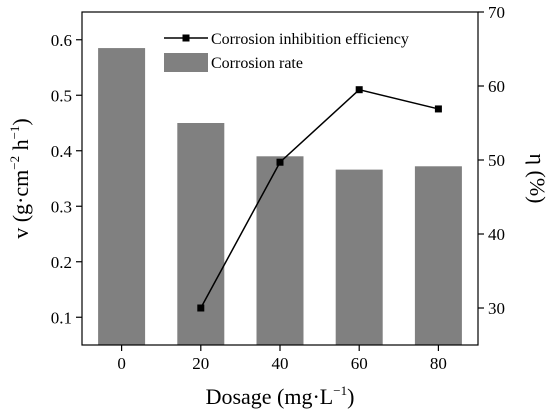 This screenshot has height=418, width=550. I want to click on right-tick-label: 60, so click(496, 86).